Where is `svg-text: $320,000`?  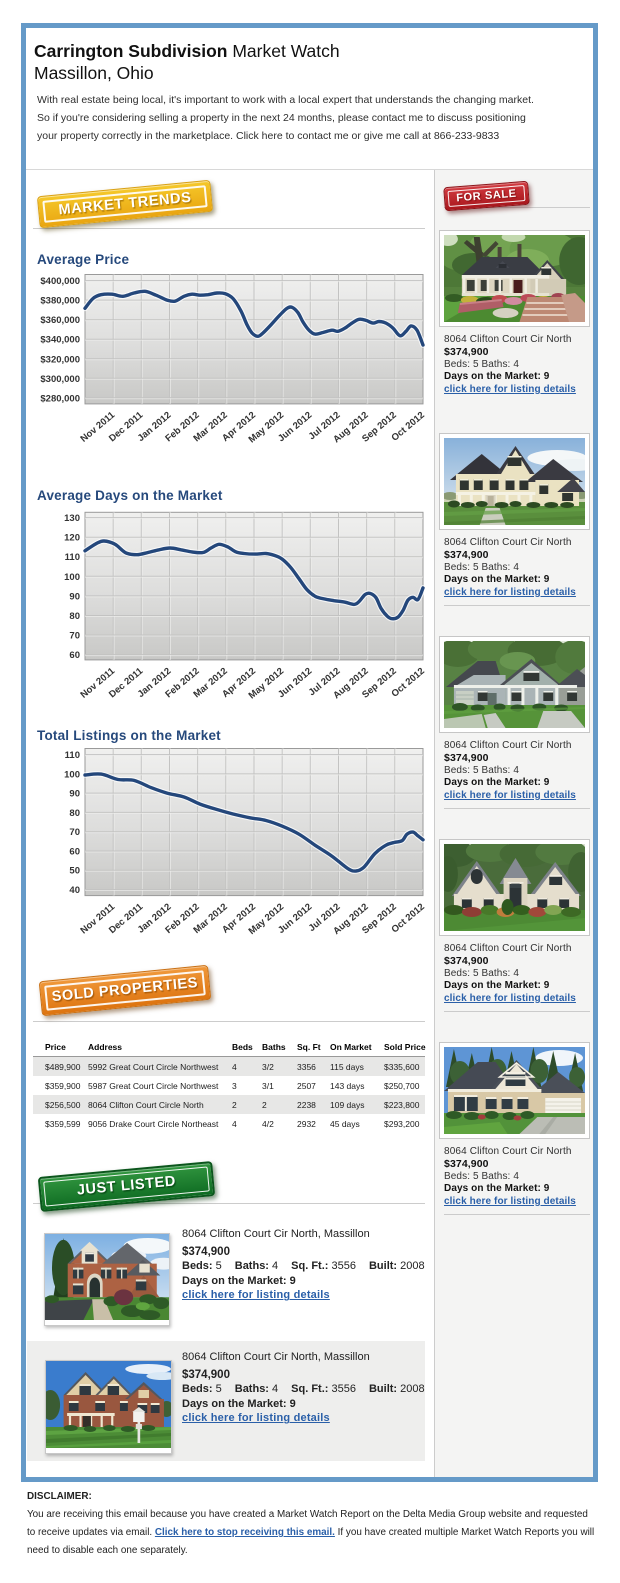
svg-text: $320,000 is located at coordinates (60, 359).